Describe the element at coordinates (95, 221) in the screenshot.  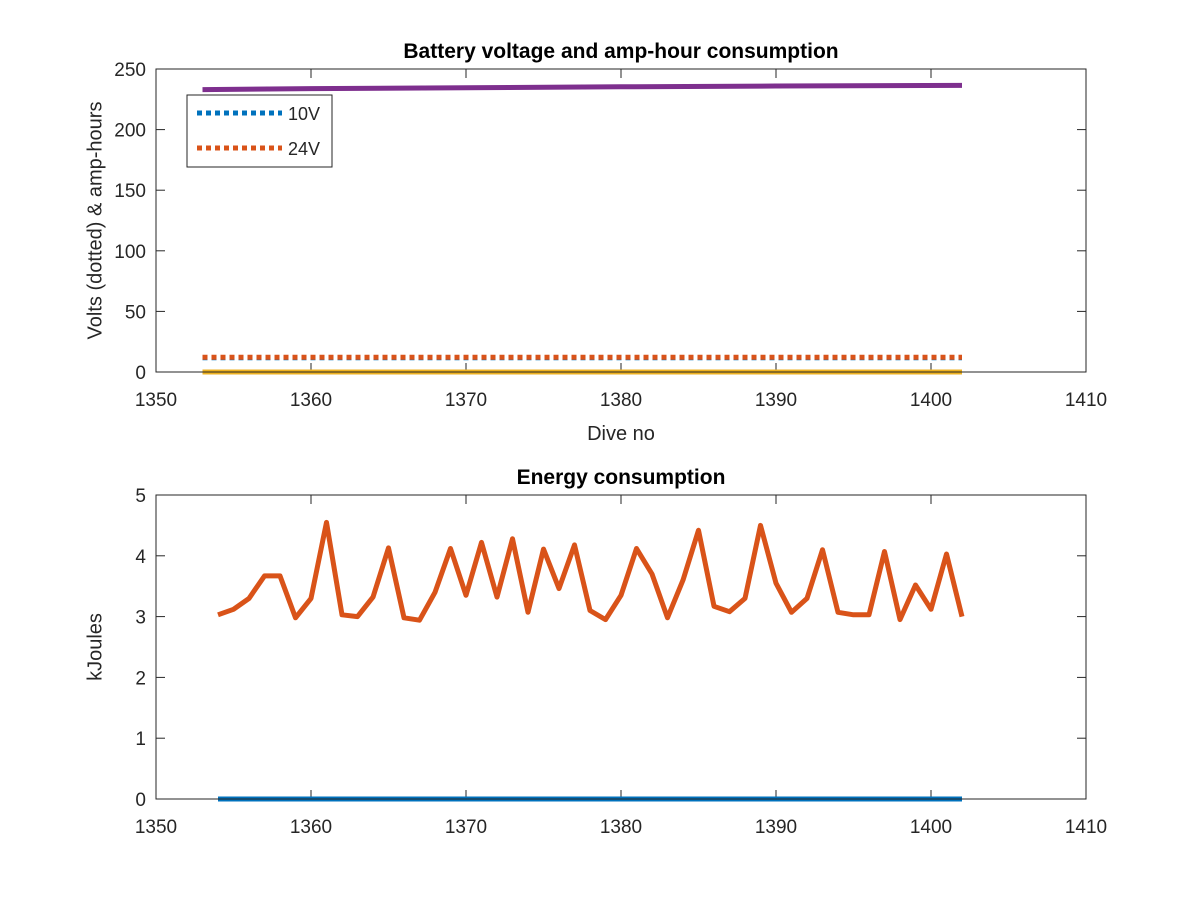
I see `y-axis-label: Volts (dotted) & amp-hours` at that location.